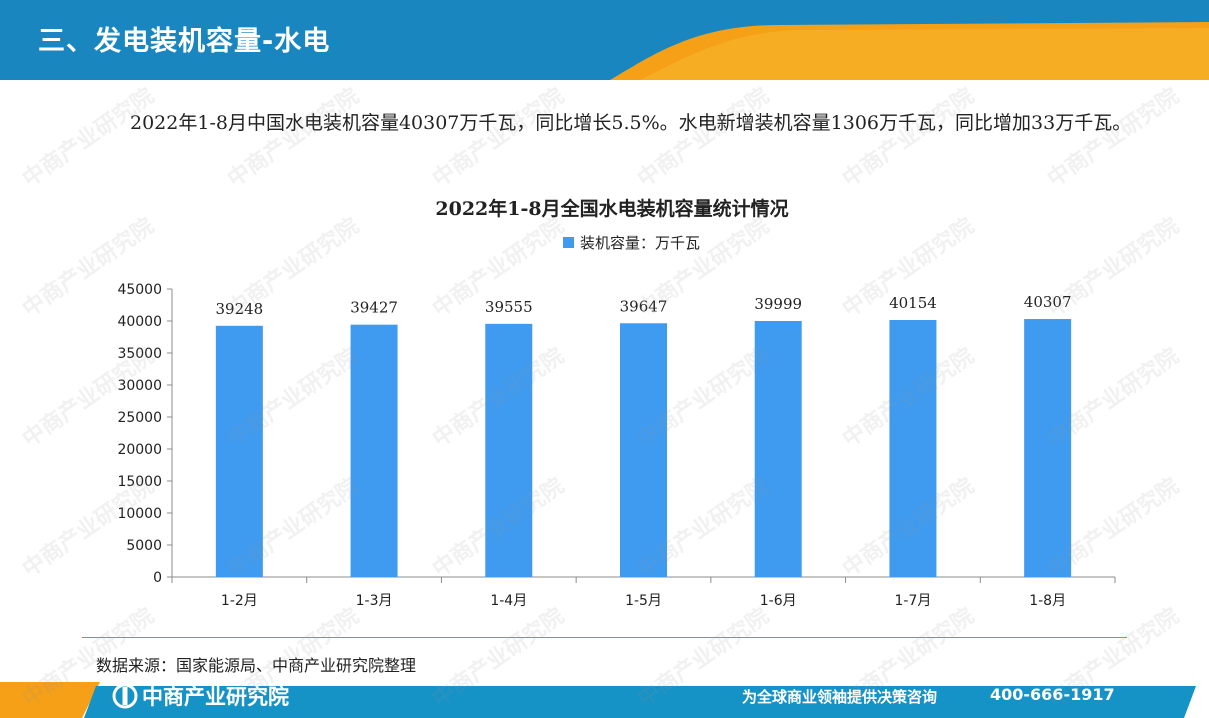 The width and height of the screenshot is (1209, 718). Describe the element at coordinates (508, 601) in the screenshot. I see `x-tick-label: 1-4月` at that location.